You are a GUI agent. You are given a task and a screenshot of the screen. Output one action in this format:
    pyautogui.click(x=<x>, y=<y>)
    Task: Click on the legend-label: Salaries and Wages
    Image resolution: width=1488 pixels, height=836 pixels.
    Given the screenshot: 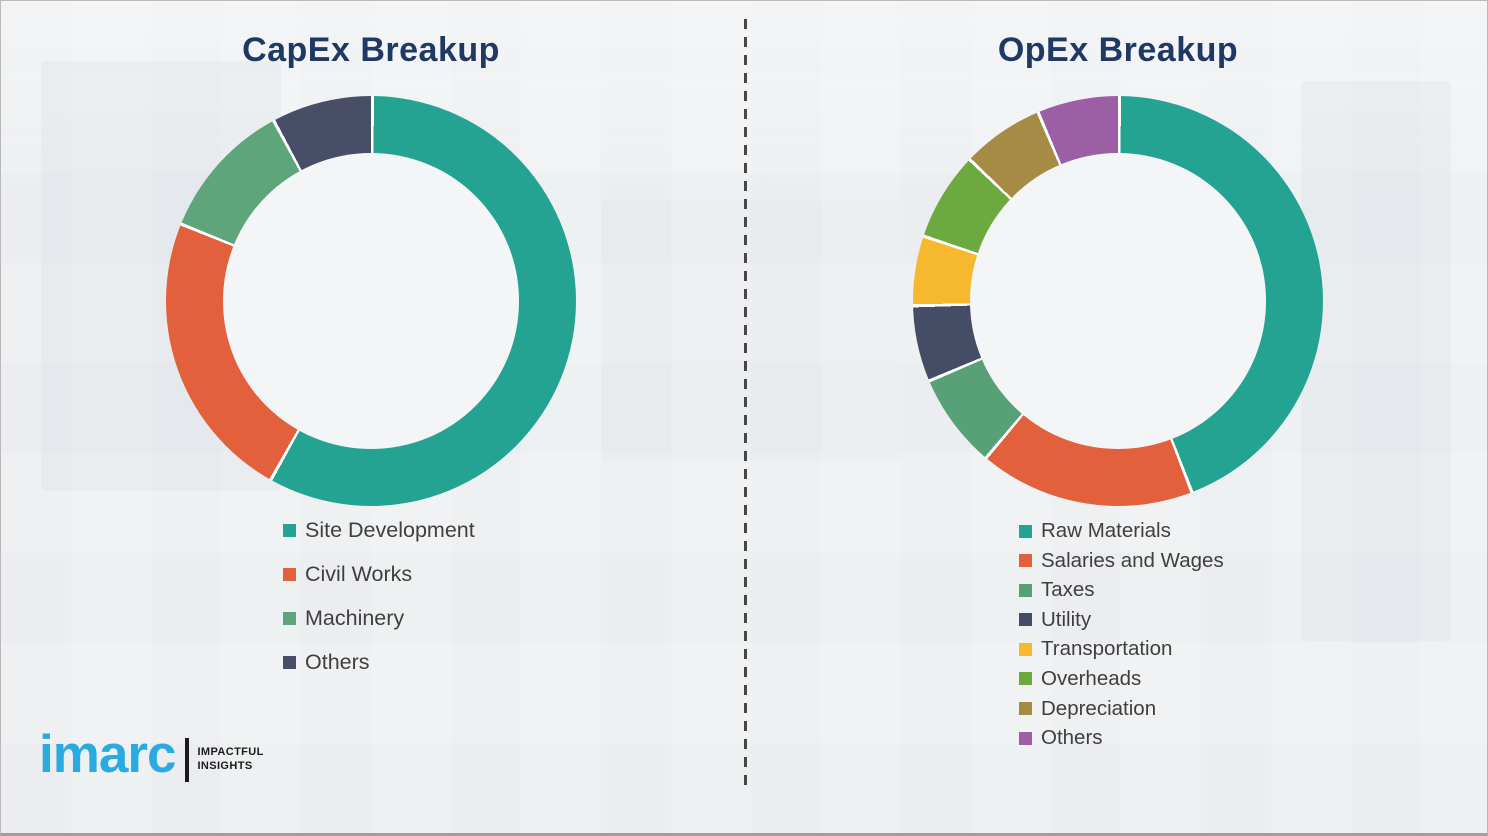 What is the action you would take?
    pyautogui.click(x=1132, y=560)
    